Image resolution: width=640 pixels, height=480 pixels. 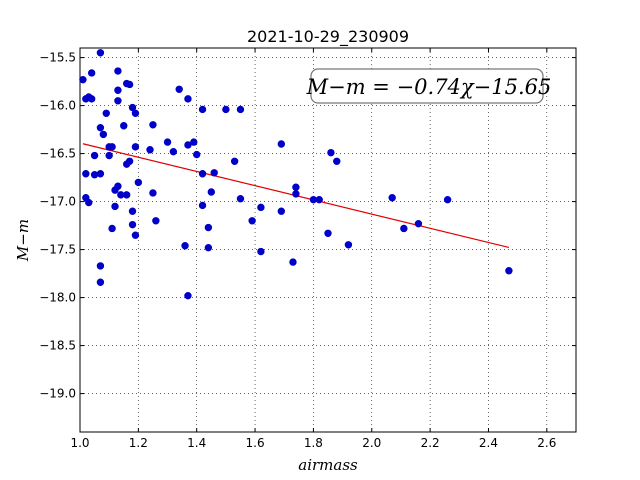 I want to click on fit-equation-label: M−m = −0.74χ−15.65, so click(x=429, y=87).